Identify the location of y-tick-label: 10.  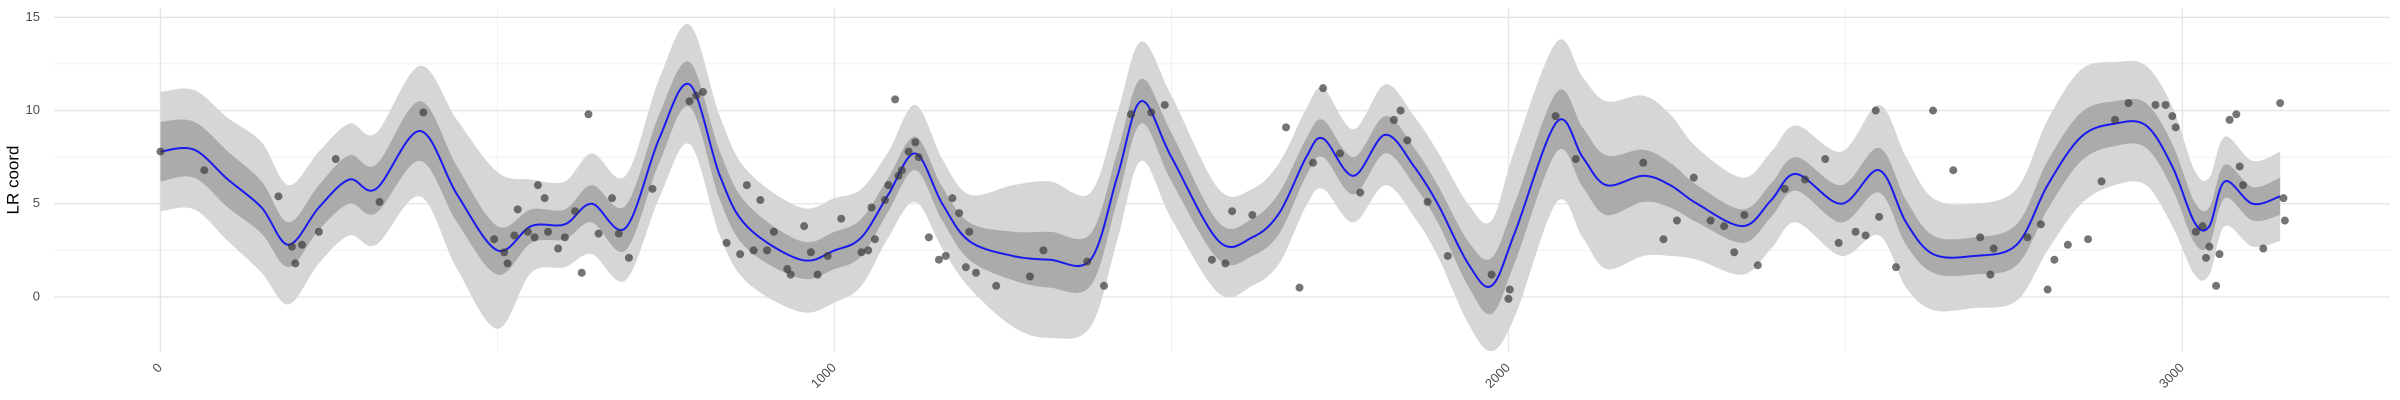
(33, 109).